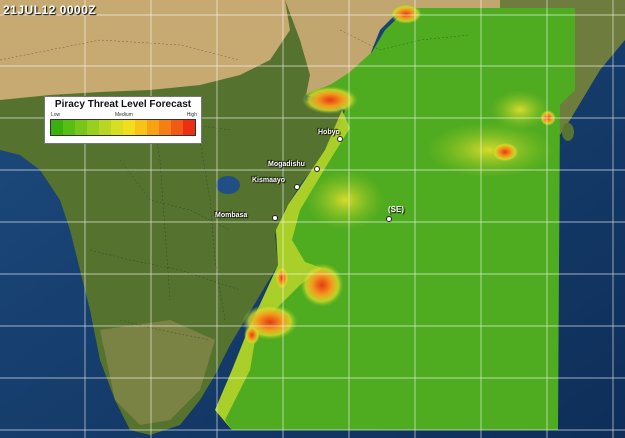 Image resolution: width=625 pixels, height=438 pixels. I want to click on storm-label: (SE), so click(396, 209).